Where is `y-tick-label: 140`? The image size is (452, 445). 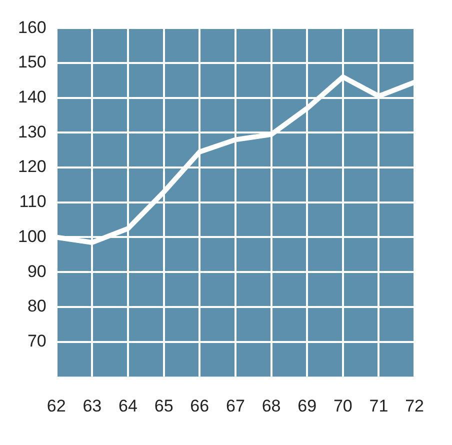
y-tick-label: 140 is located at coordinates (32, 97).